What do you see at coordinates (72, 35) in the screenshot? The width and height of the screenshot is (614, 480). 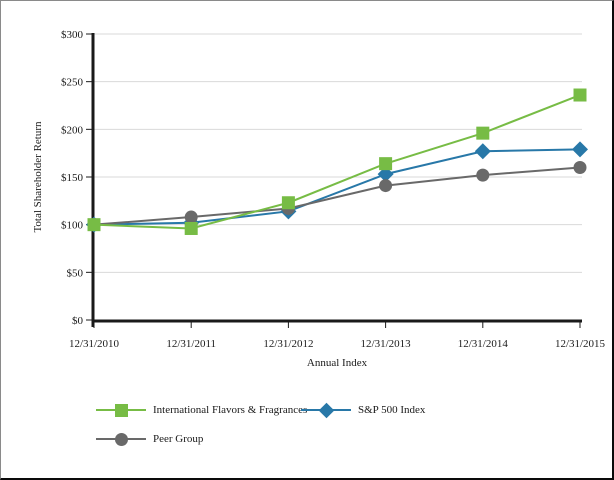 I see `svg-text: $300` at bounding box center [72, 35].